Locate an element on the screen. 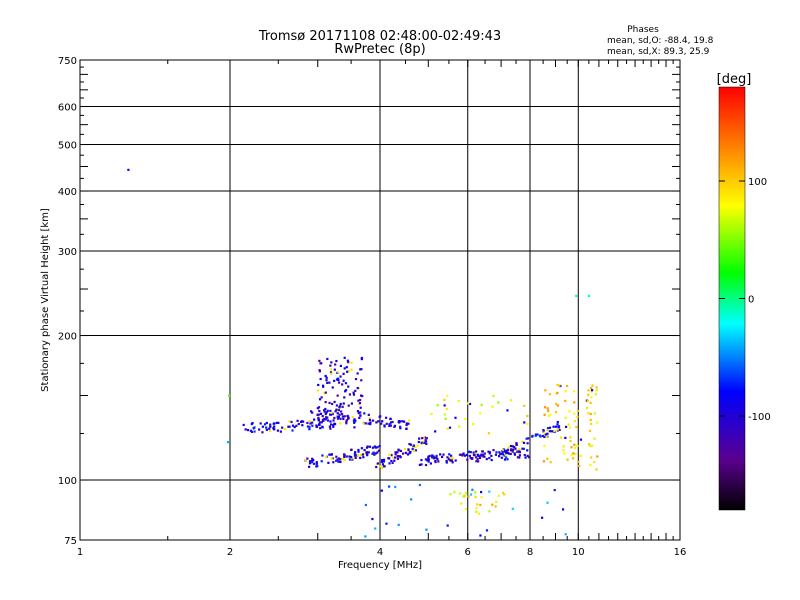 The image size is (800, 600). x-axis-label: Frequency [MHz] is located at coordinates (380, 565).